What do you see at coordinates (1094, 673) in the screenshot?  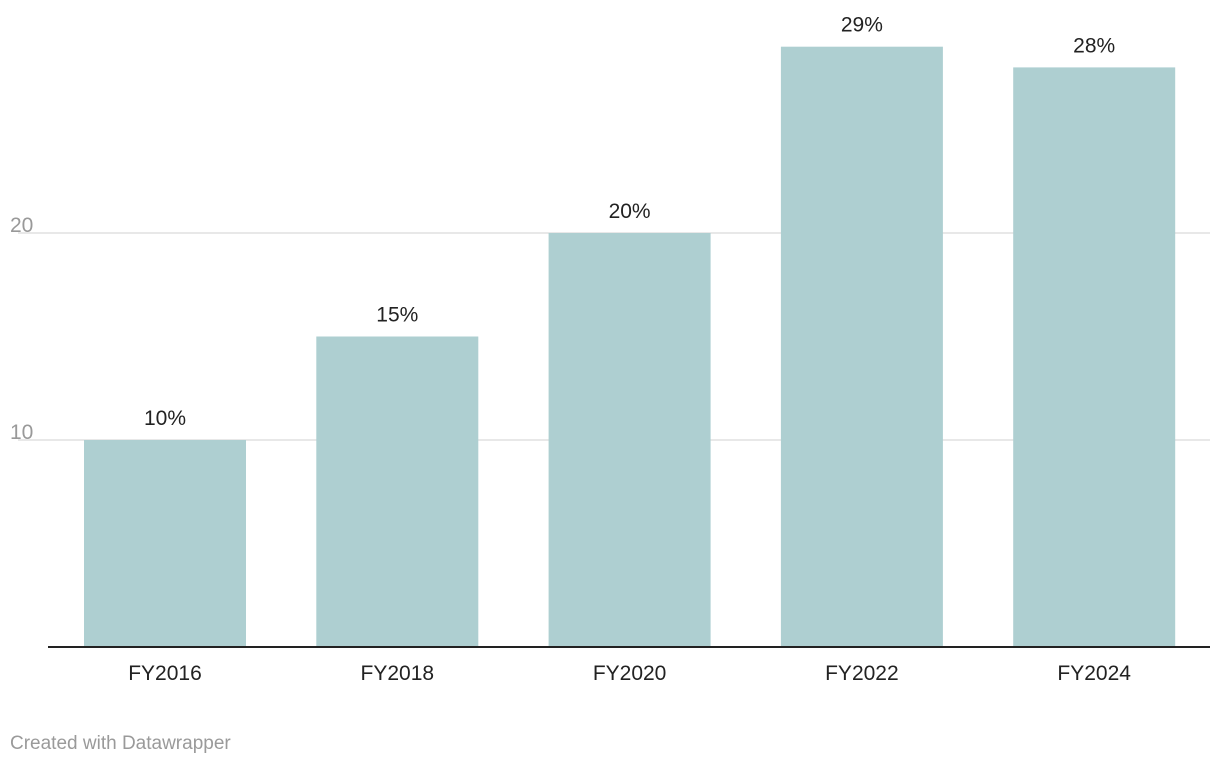 I see `x-tick-label: FY2024` at bounding box center [1094, 673].